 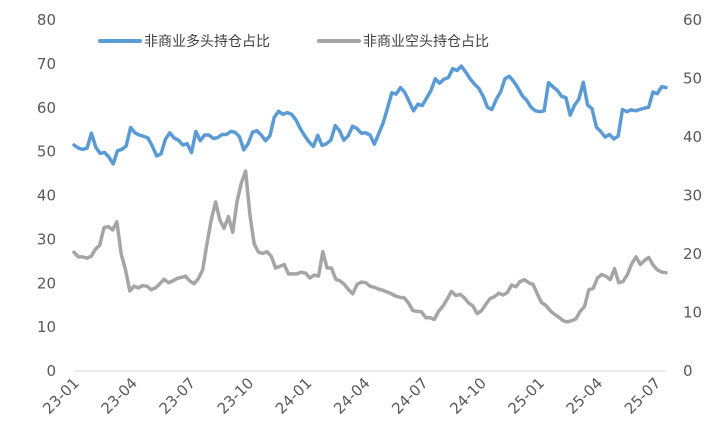 What do you see at coordinates (585, 396) in the screenshot?
I see `x-tick-label: 25-04` at bounding box center [585, 396].